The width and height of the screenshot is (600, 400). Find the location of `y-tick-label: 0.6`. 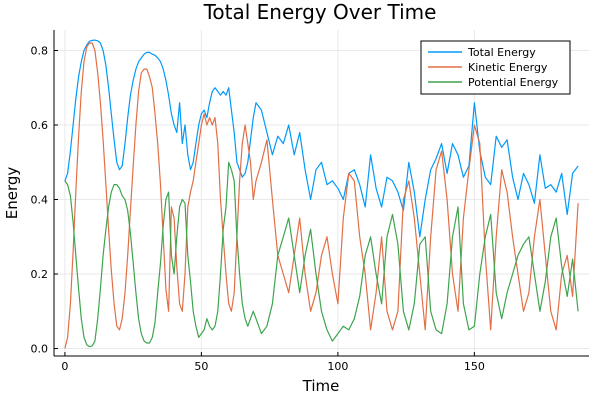

y-tick-label: 0.6 is located at coordinates (40, 125).